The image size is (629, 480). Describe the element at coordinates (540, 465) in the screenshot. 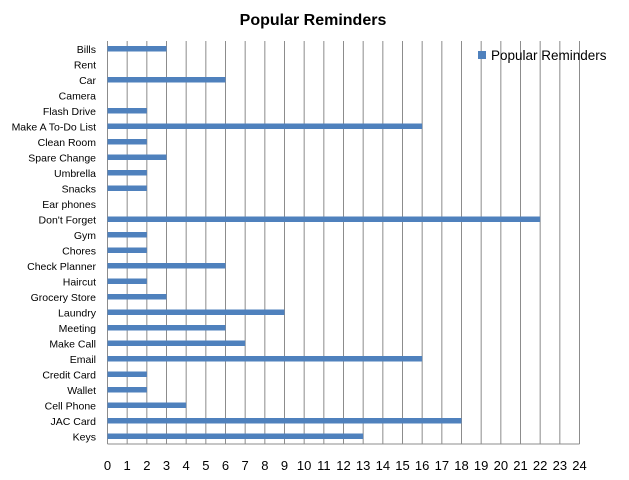

I see `x-tick-label: 22` at that location.